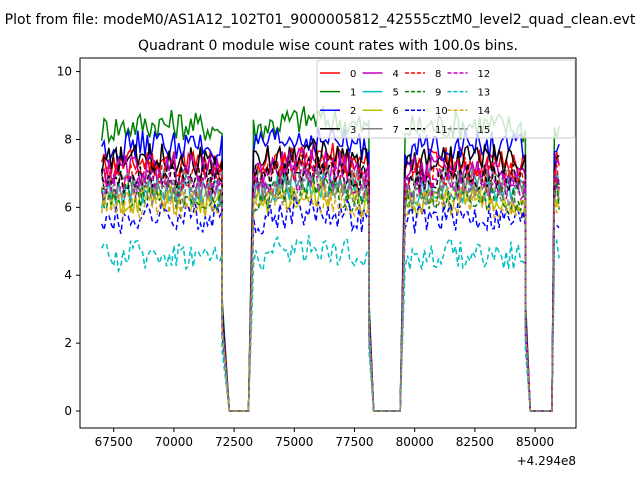  Describe the element at coordinates (68, 411) in the screenshot. I see `y-tick-label: 0` at that location.